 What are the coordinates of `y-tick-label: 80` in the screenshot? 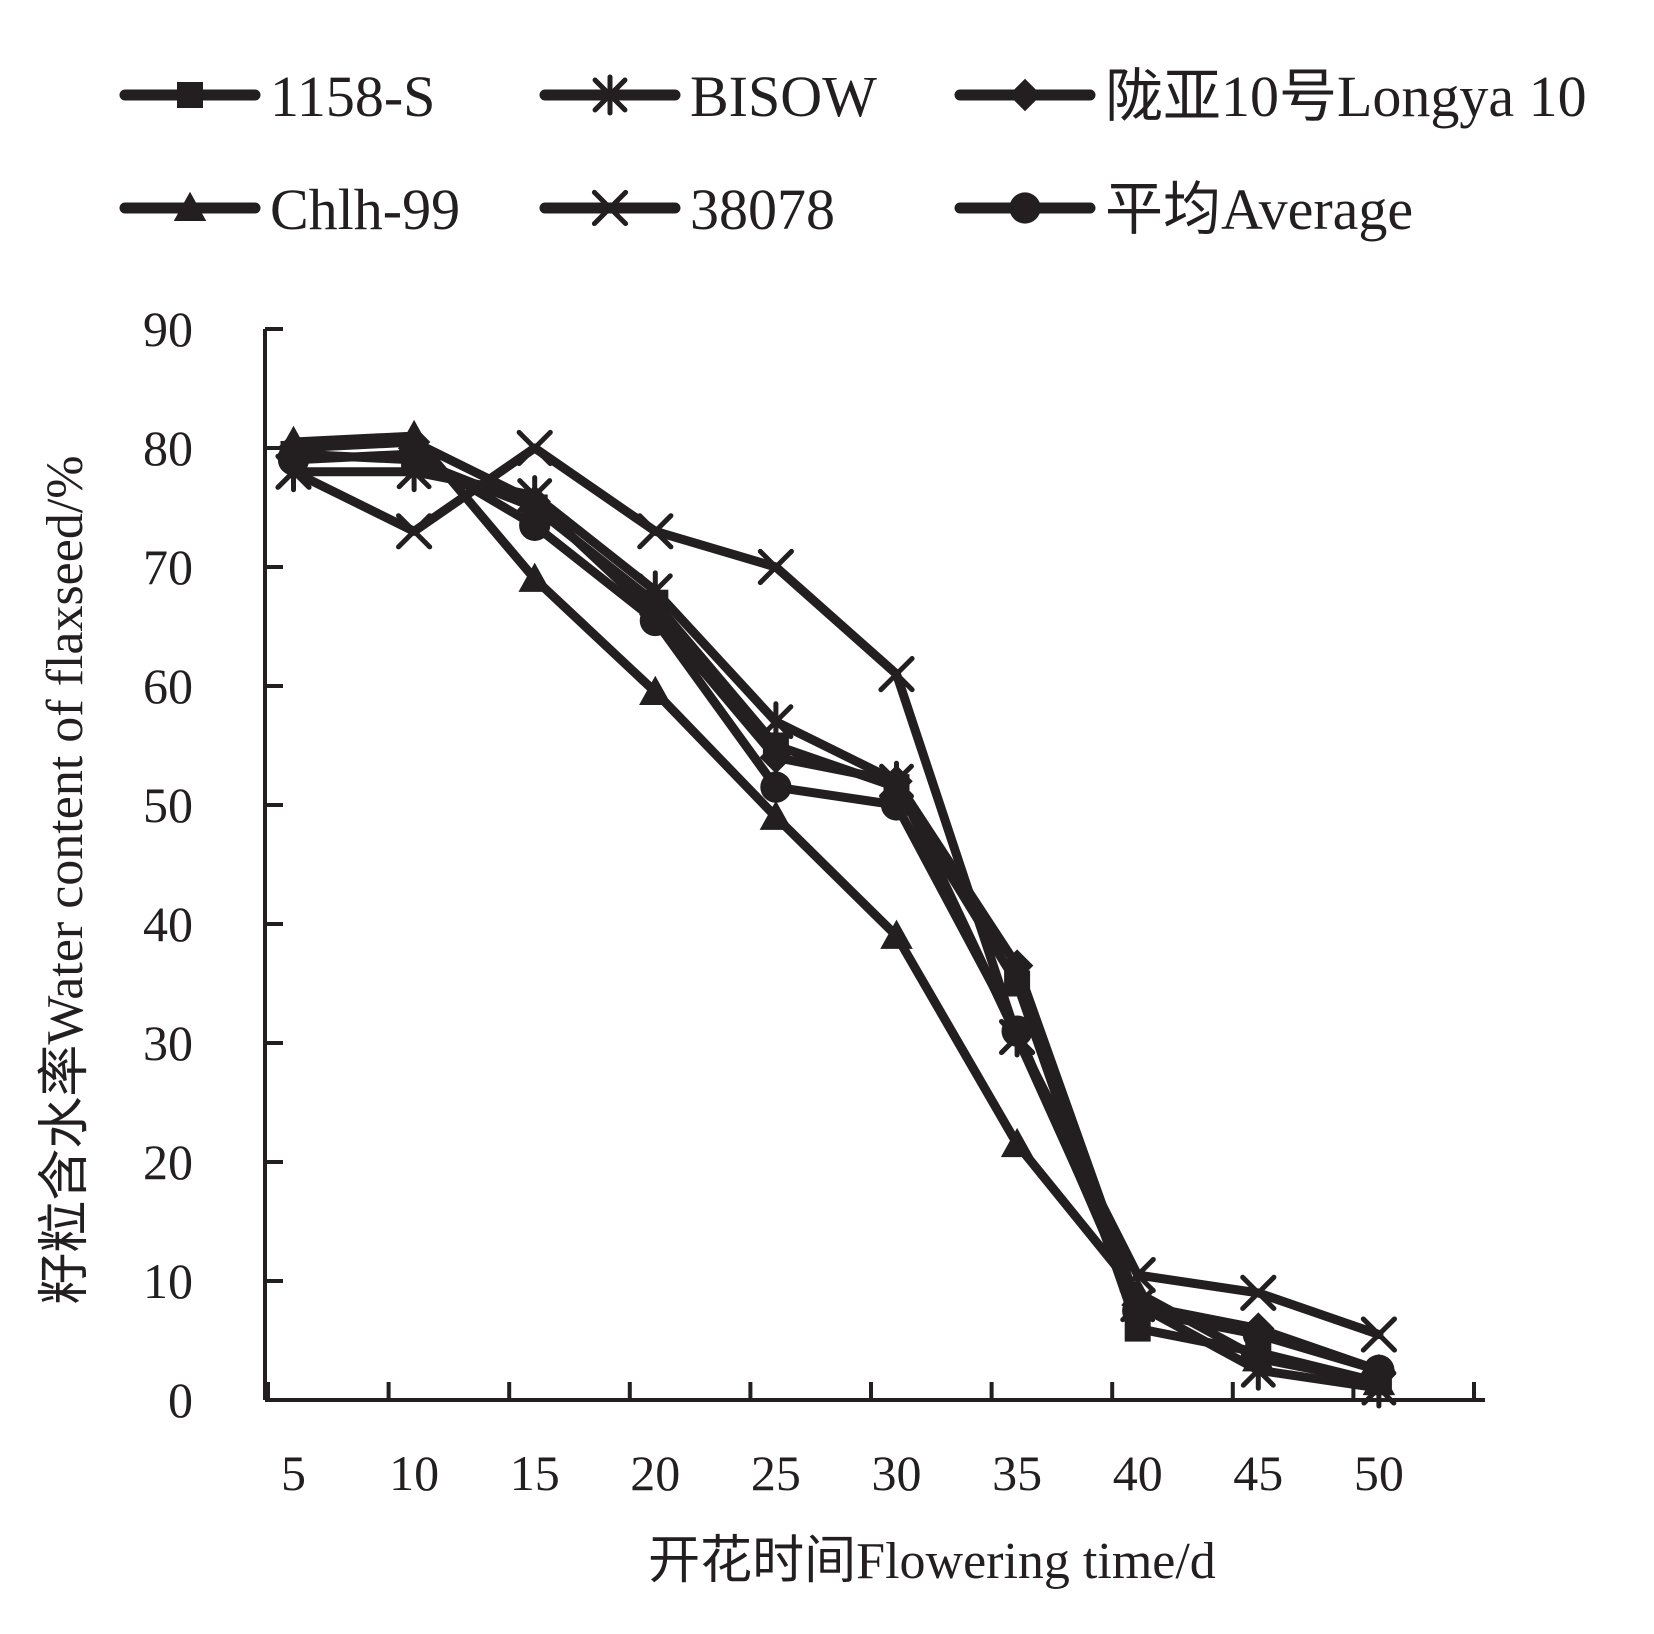 It's located at (168, 448).